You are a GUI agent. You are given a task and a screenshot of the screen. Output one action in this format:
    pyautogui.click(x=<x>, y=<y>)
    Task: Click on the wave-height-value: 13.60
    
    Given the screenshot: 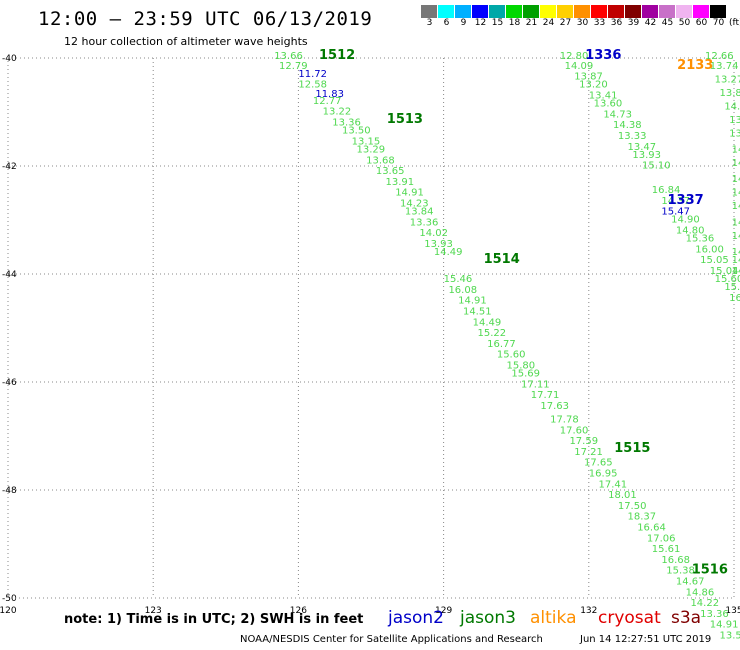 What is the action you would take?
    pyautogui.click(x=608, y=104)
    